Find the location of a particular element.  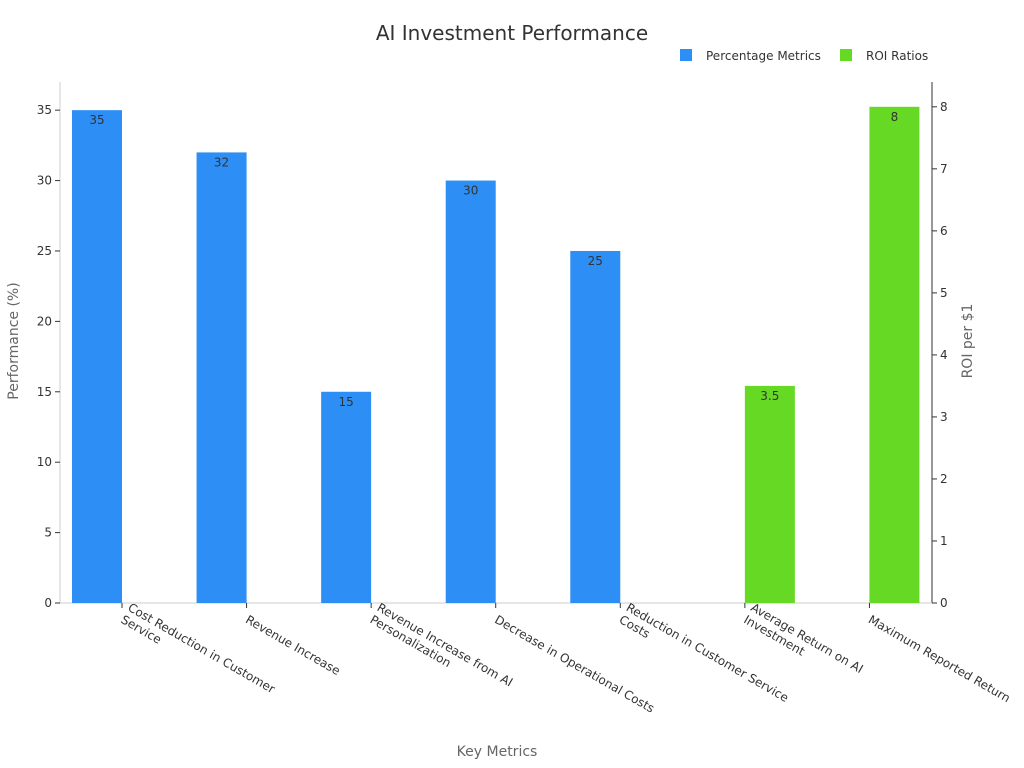

y-tick-label: 0 is located at coordinates (48, 603).